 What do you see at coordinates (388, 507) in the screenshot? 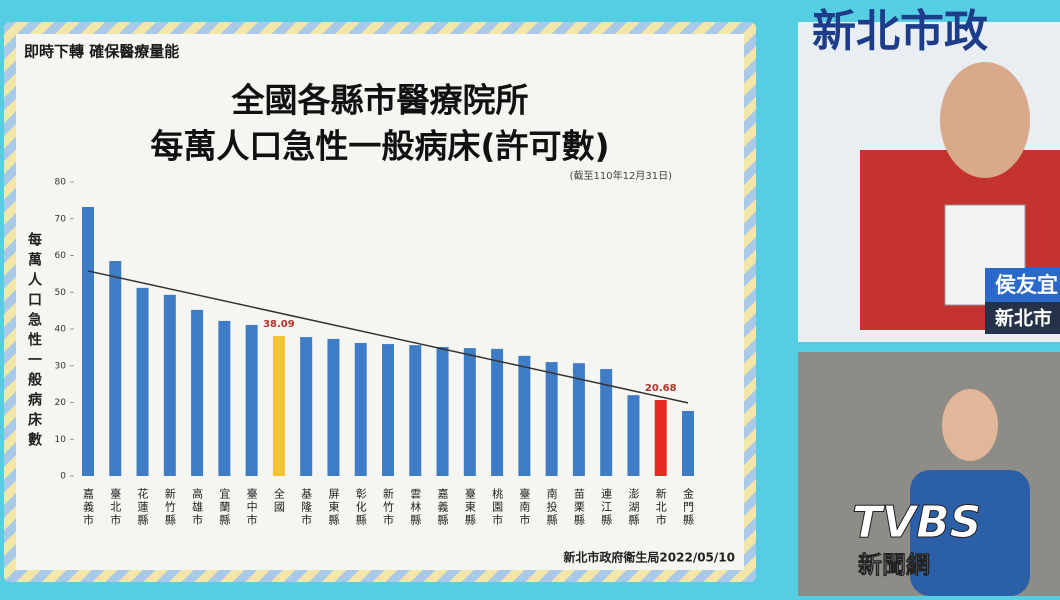
I see `x-tick-label: 新竹市` at bounding box center [388, 507].